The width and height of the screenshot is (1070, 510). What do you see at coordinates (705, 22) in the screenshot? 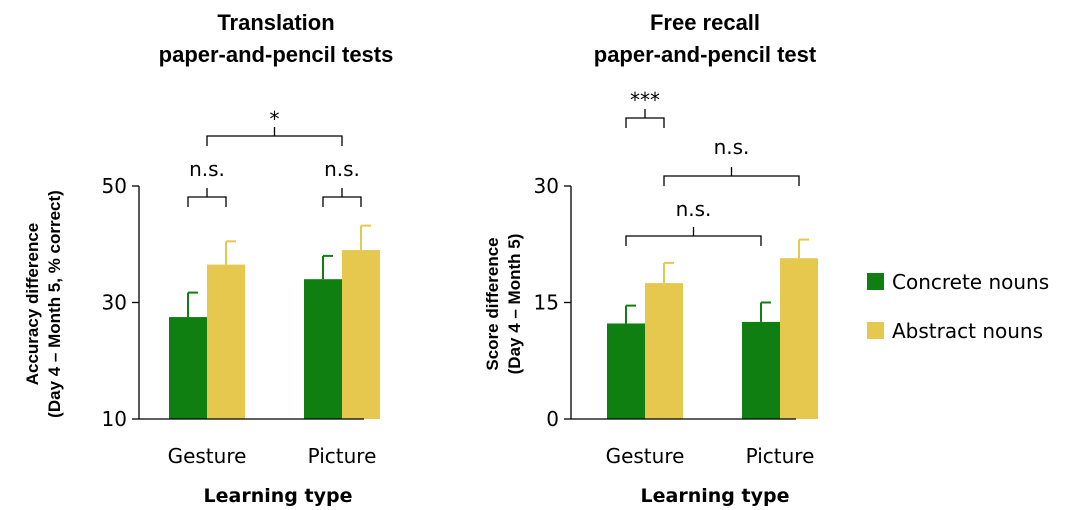
I see `right-chart-title-line1: Free recall` at bounding box center [705, 22].